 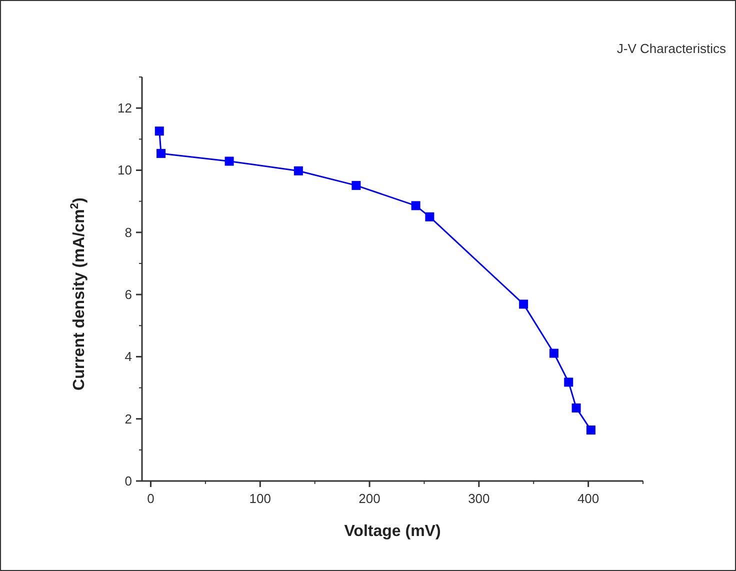 I want to click on y-tick-label: 10, so click(x=125, y=170).